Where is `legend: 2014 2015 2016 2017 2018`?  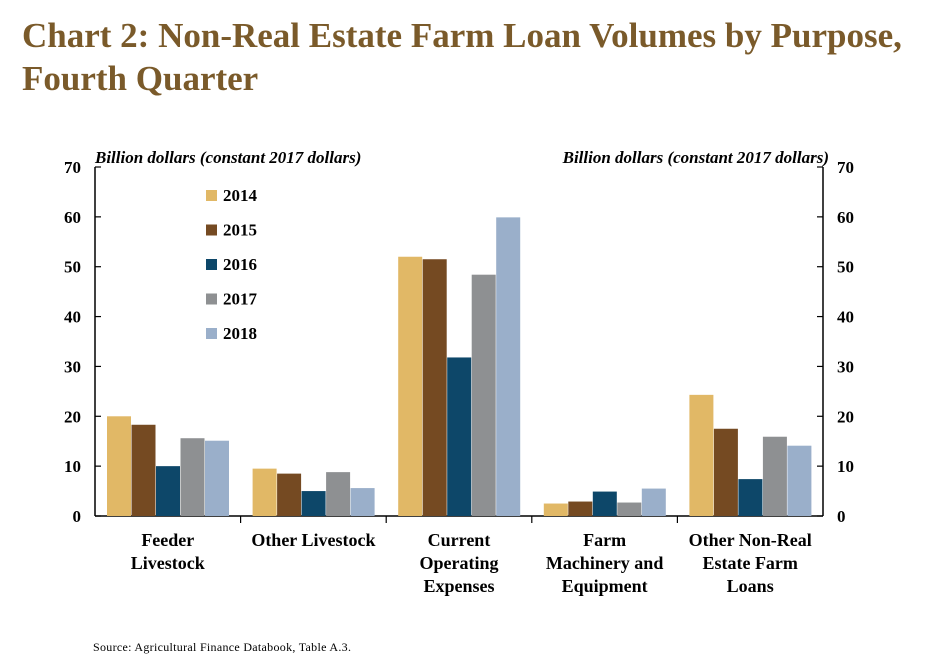
legend: 2014 2015 2016 2017 2018 is located at coordinates (232, 264).